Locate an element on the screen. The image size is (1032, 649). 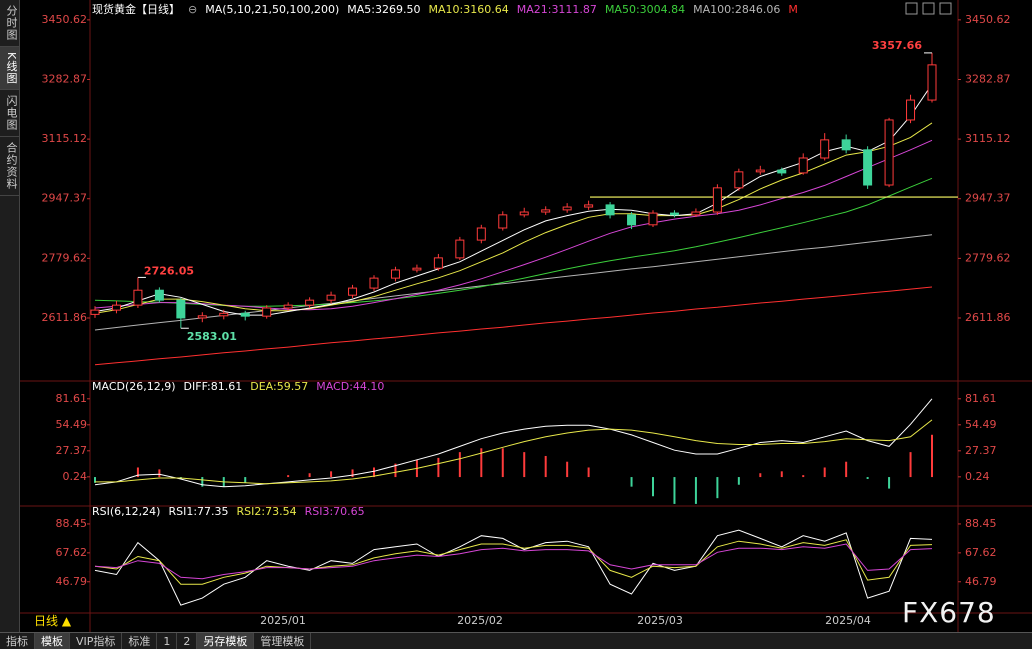
tab: 模板 is located at coordinates (52, 641).